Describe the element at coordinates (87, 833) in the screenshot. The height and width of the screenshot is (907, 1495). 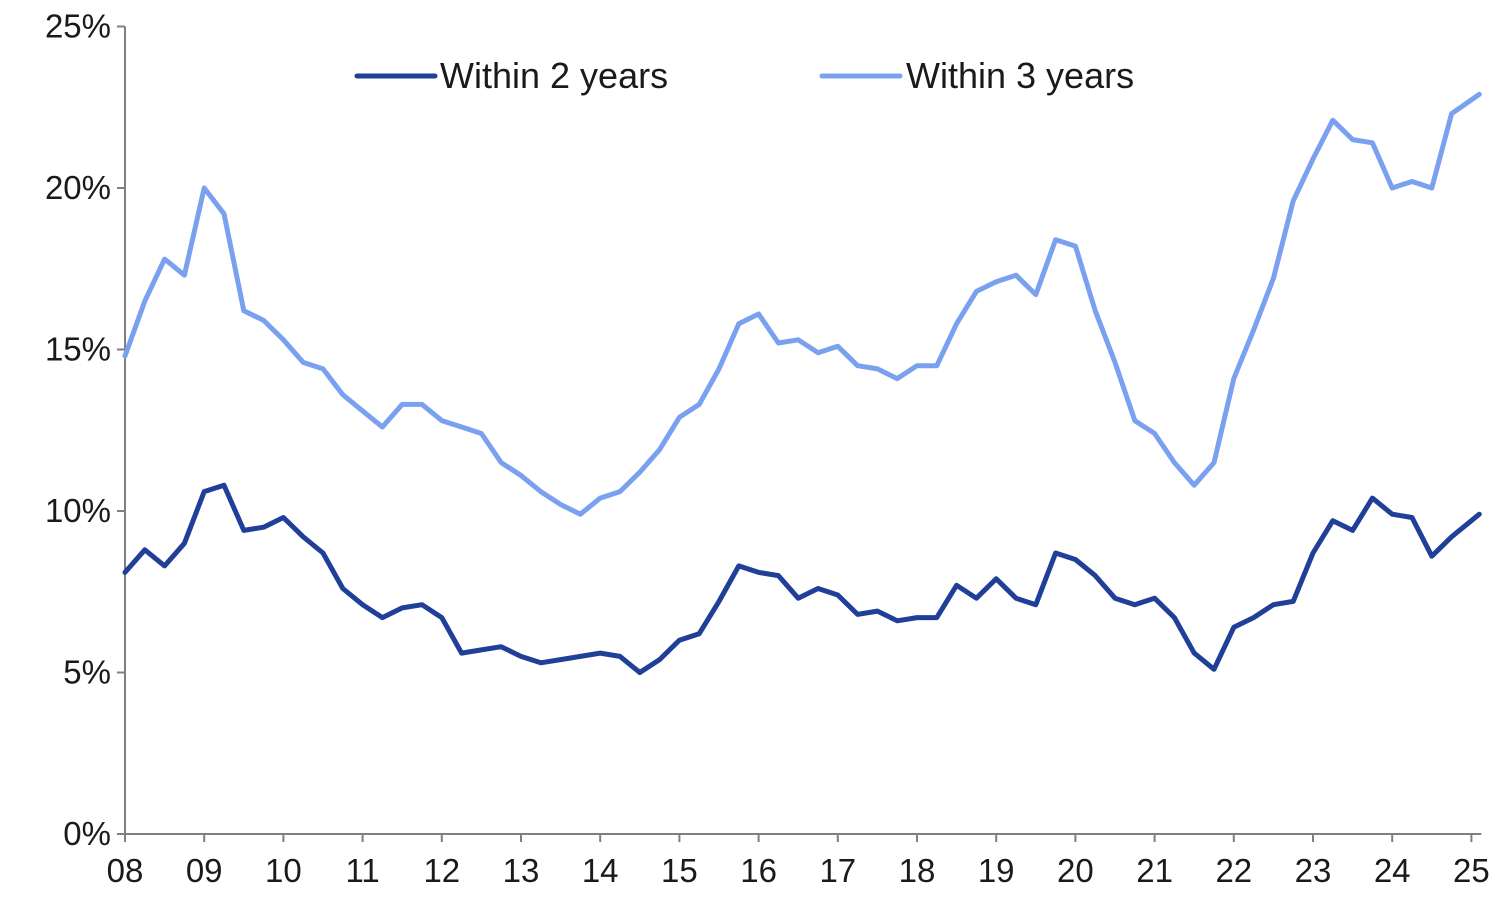
I see `y-tick-label: 0%` at that location.